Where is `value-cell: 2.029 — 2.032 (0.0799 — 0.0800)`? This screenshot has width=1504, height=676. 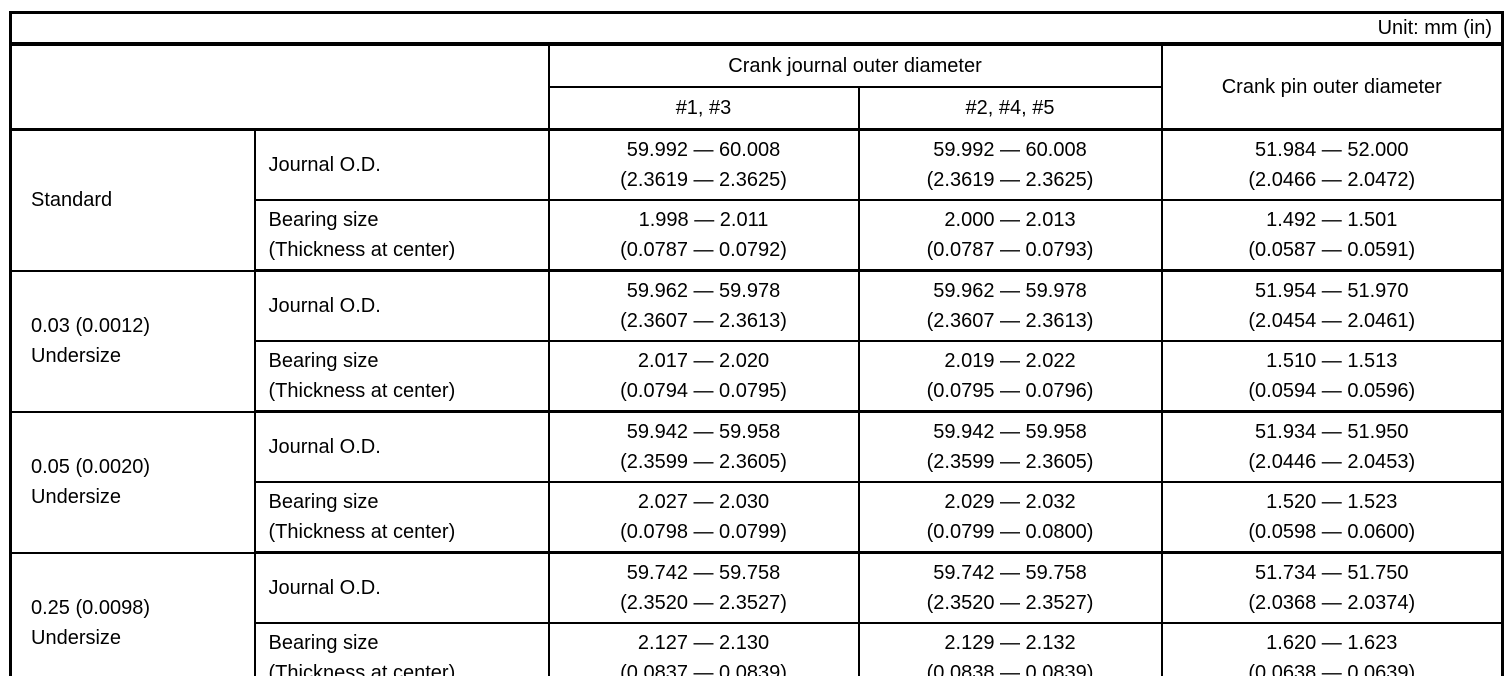
value-cell: 2.029 — 2.032 (0.0799 — 0.0800) is located at coordinates (1010, 517).